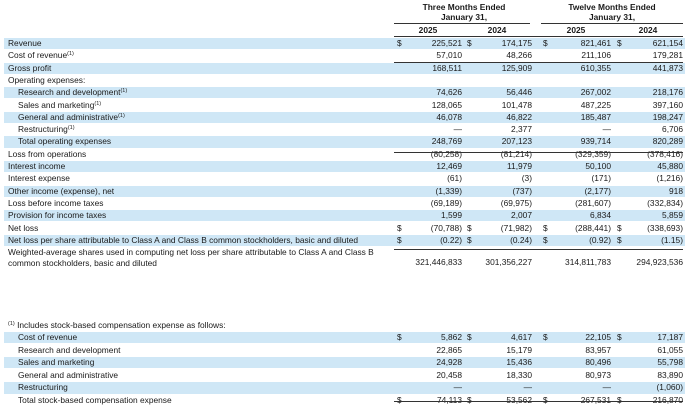  I want to click on cell-value: 179,281, so click(667, 55).